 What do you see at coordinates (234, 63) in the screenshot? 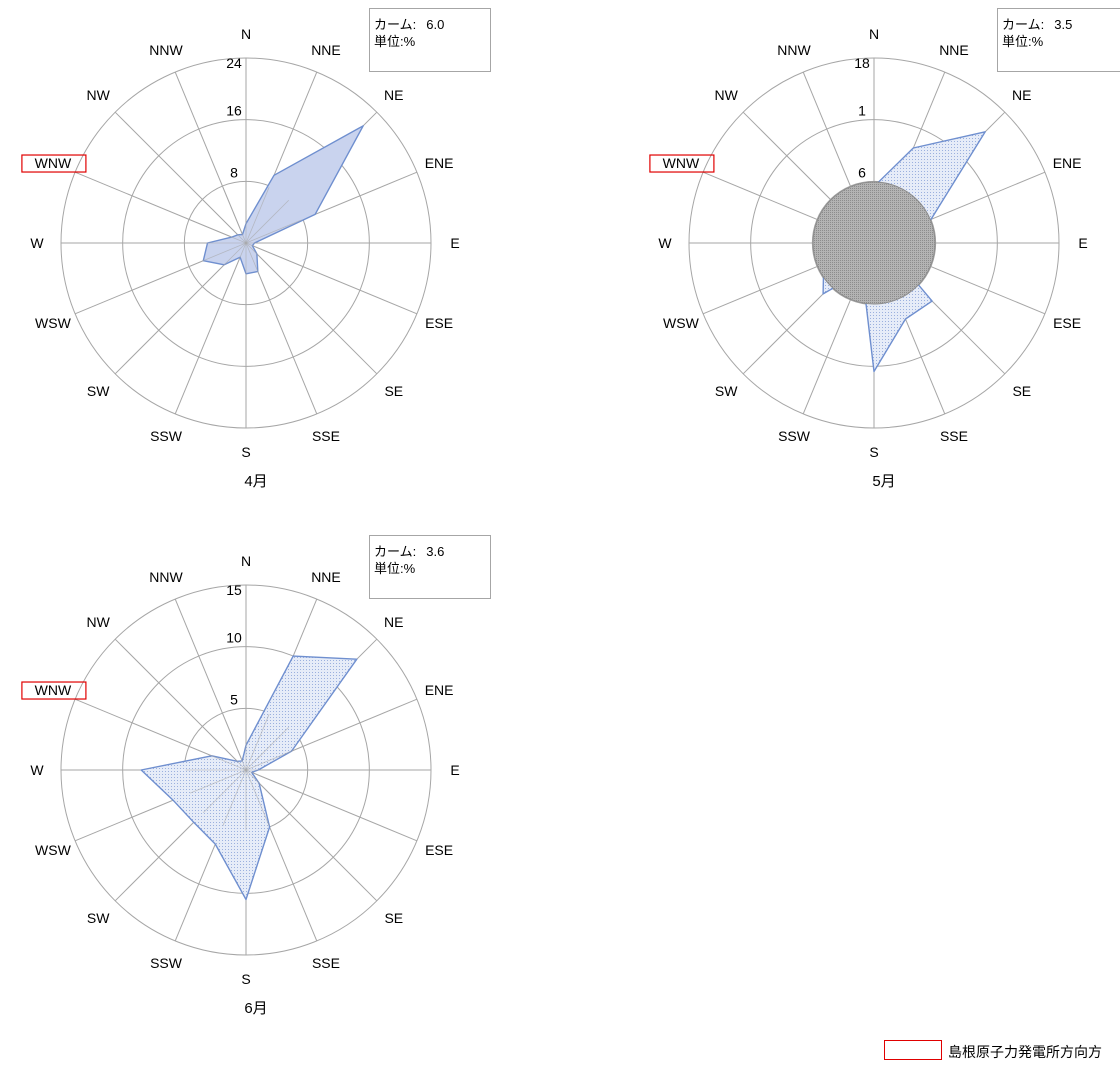
I see `ring-label: 24` at bounding box center [234, 63].